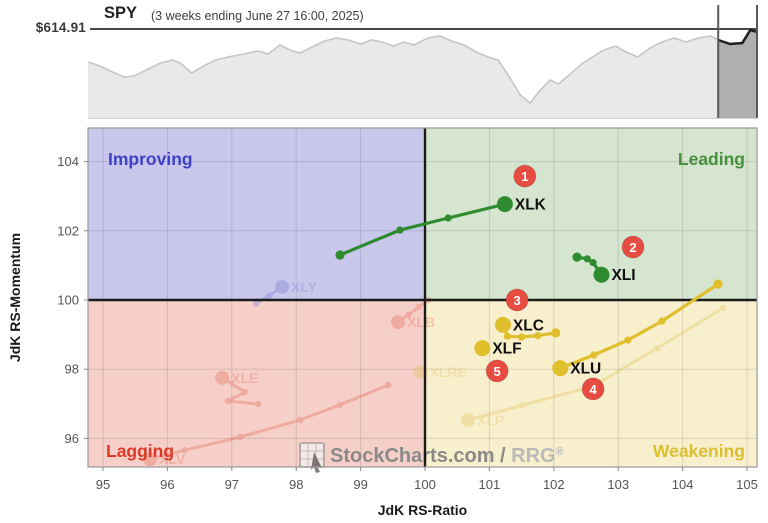  Describe the element at coordinates (737, 74) in the screenshot. I see `window-highlight-fill` at that location.